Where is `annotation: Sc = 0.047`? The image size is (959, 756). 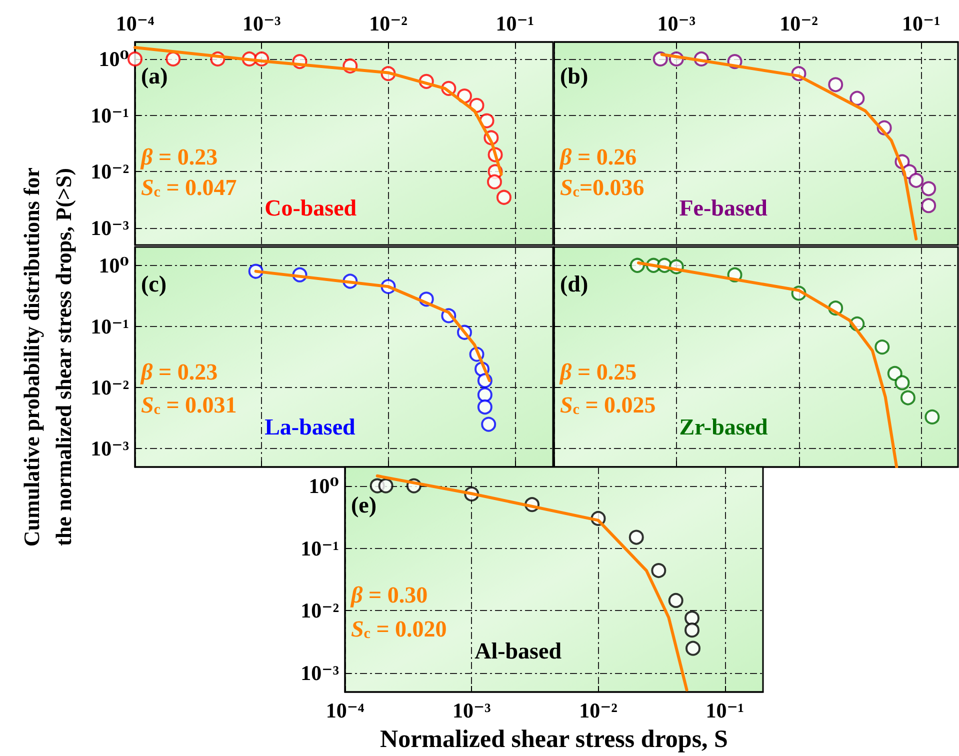
annotation: Sc = 0.047 is located at coordinates (189, 188).